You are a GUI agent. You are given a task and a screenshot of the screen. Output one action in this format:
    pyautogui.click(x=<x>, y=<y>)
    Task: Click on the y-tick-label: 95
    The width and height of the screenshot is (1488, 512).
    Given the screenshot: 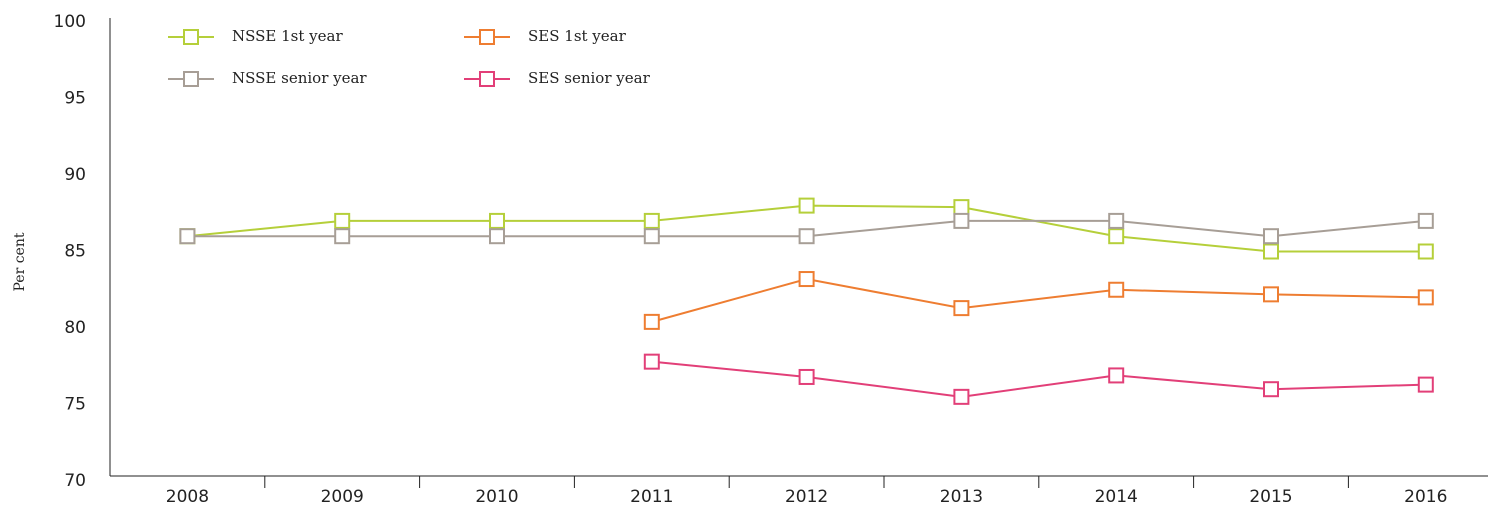 What is the action you would take?
    pyautogui.click(x=75, y=99)
    